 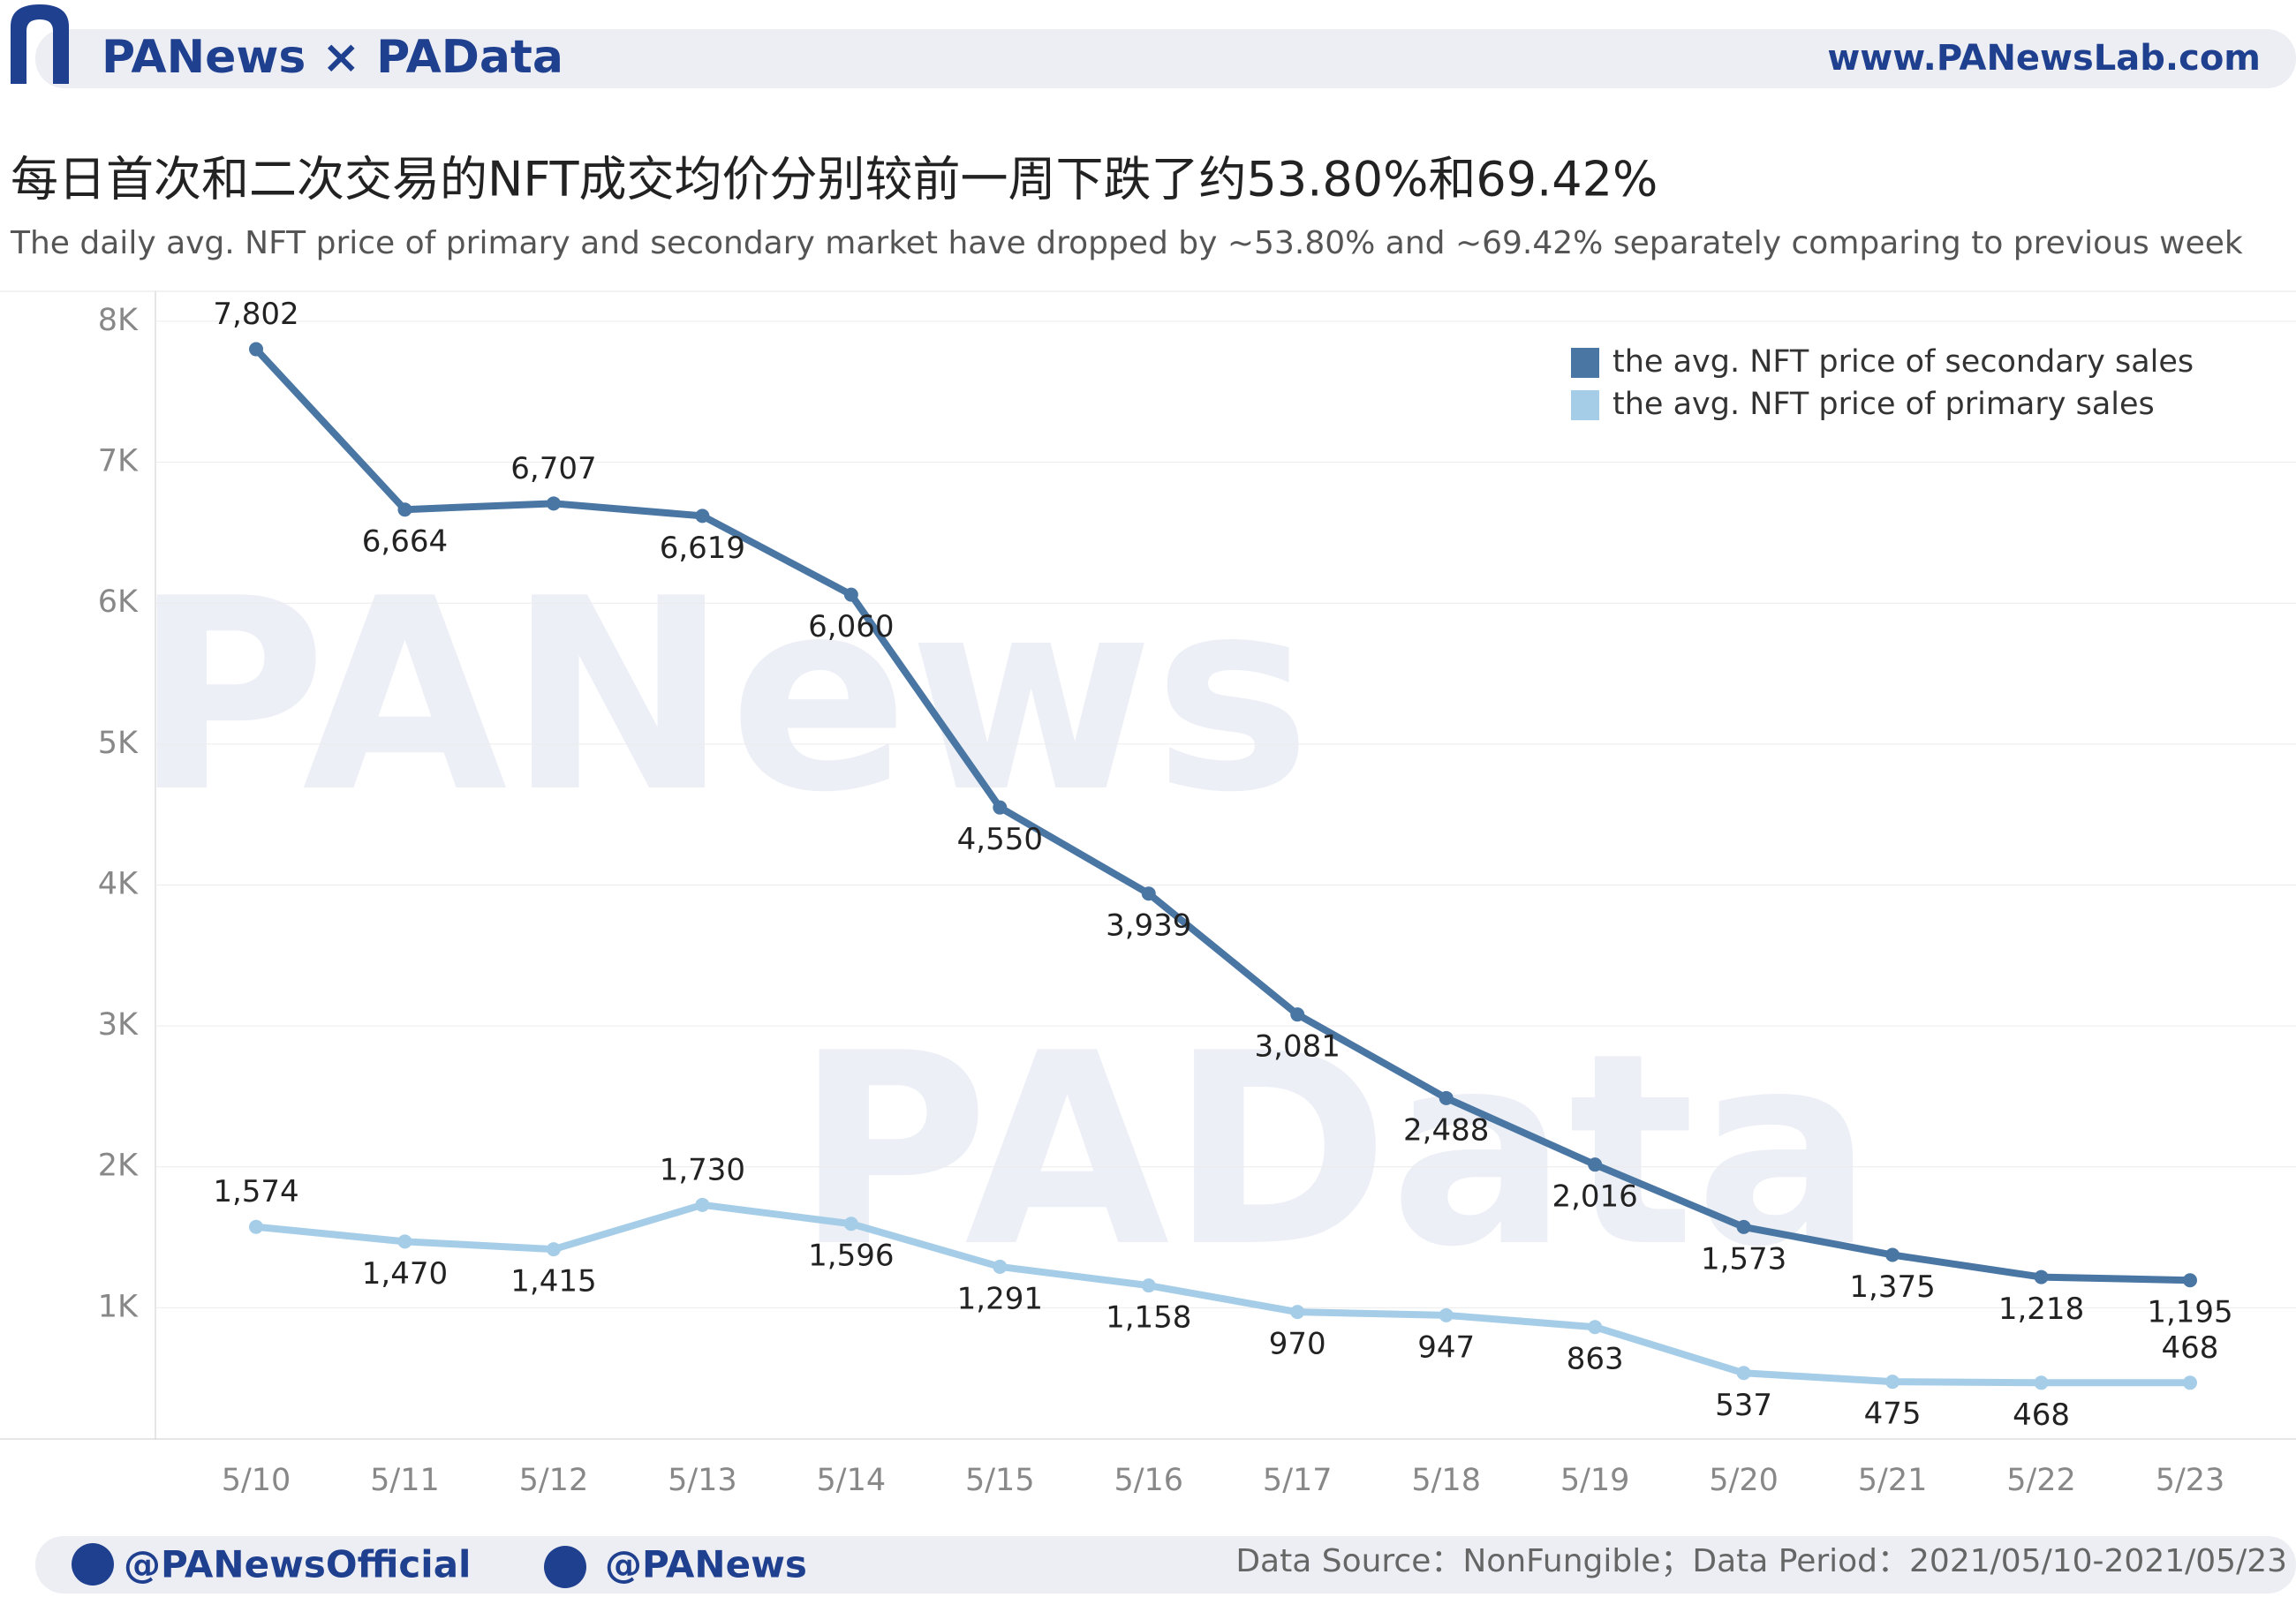 I want to click on value-label: 6,060, so click(x=851, y=626).